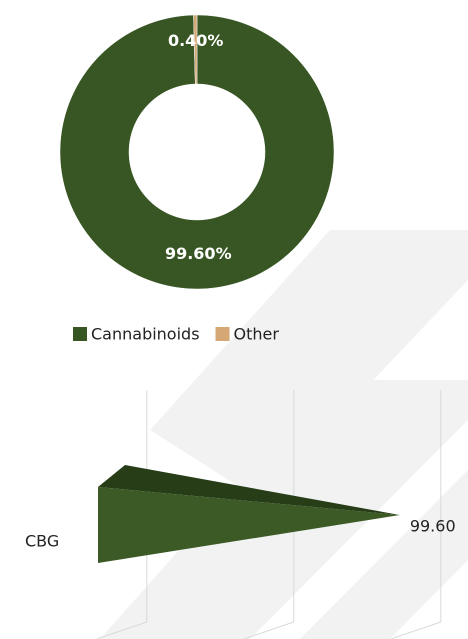 Image resolution: width=468 pixels, height=639 pixels. What do you see at coordinates (145, 334) in the screenshot?
I see `legend-label: Cannabinoids` at bounding box center [145, 334].